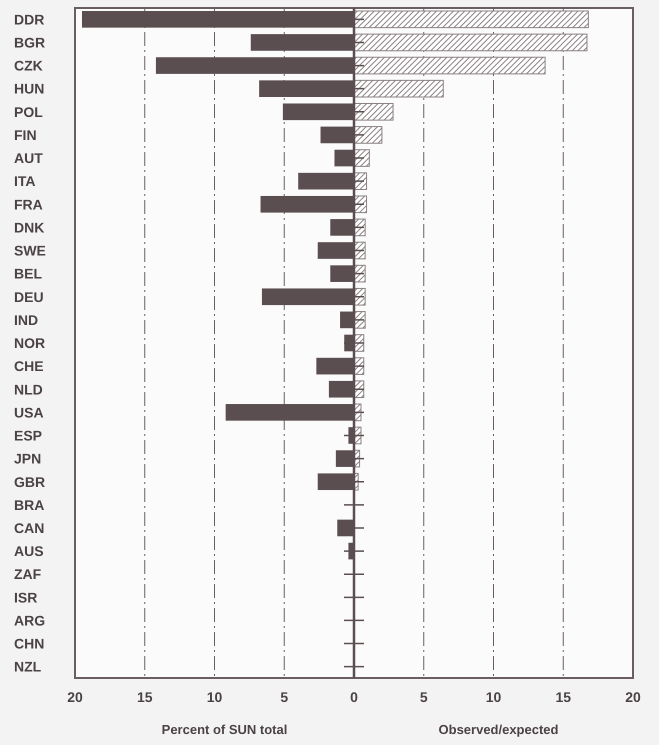 The image size is (659, 745). What do you see at coordinates (28, 436) in the screenshot?
I see `y-tick-label: ESP` at bounding box center [28, 436].